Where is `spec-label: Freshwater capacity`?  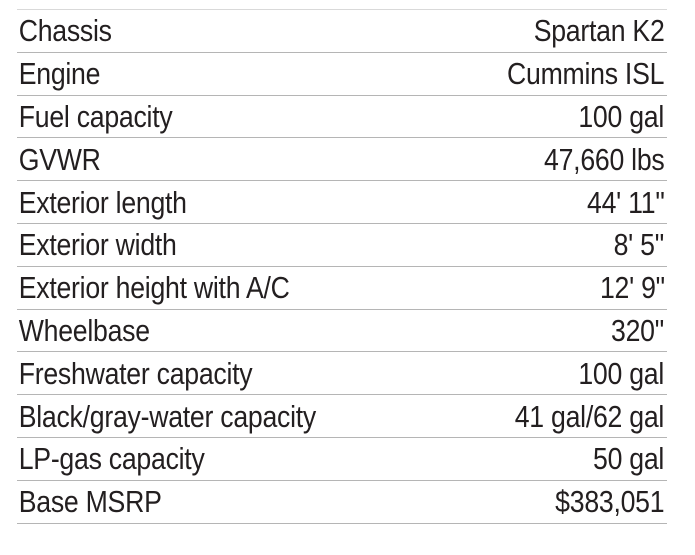
spec-label: Freshwater capacity is located at coordinates (135, 373).